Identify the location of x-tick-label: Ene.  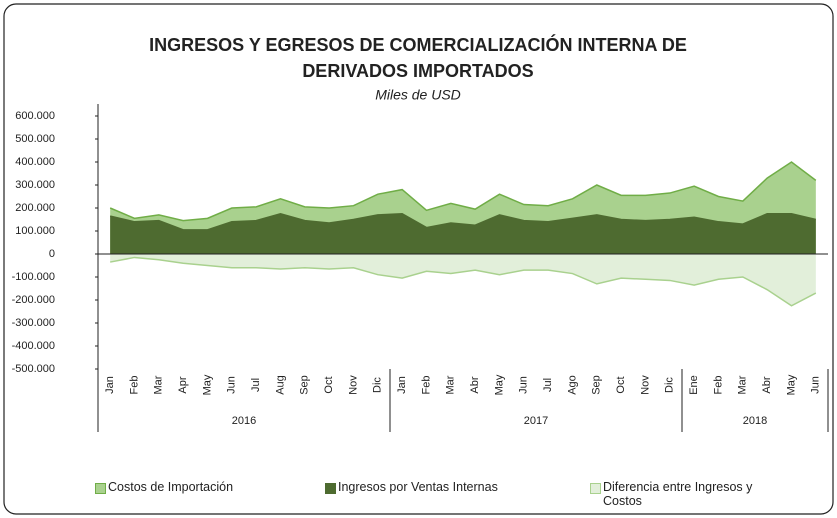
(694, 385).